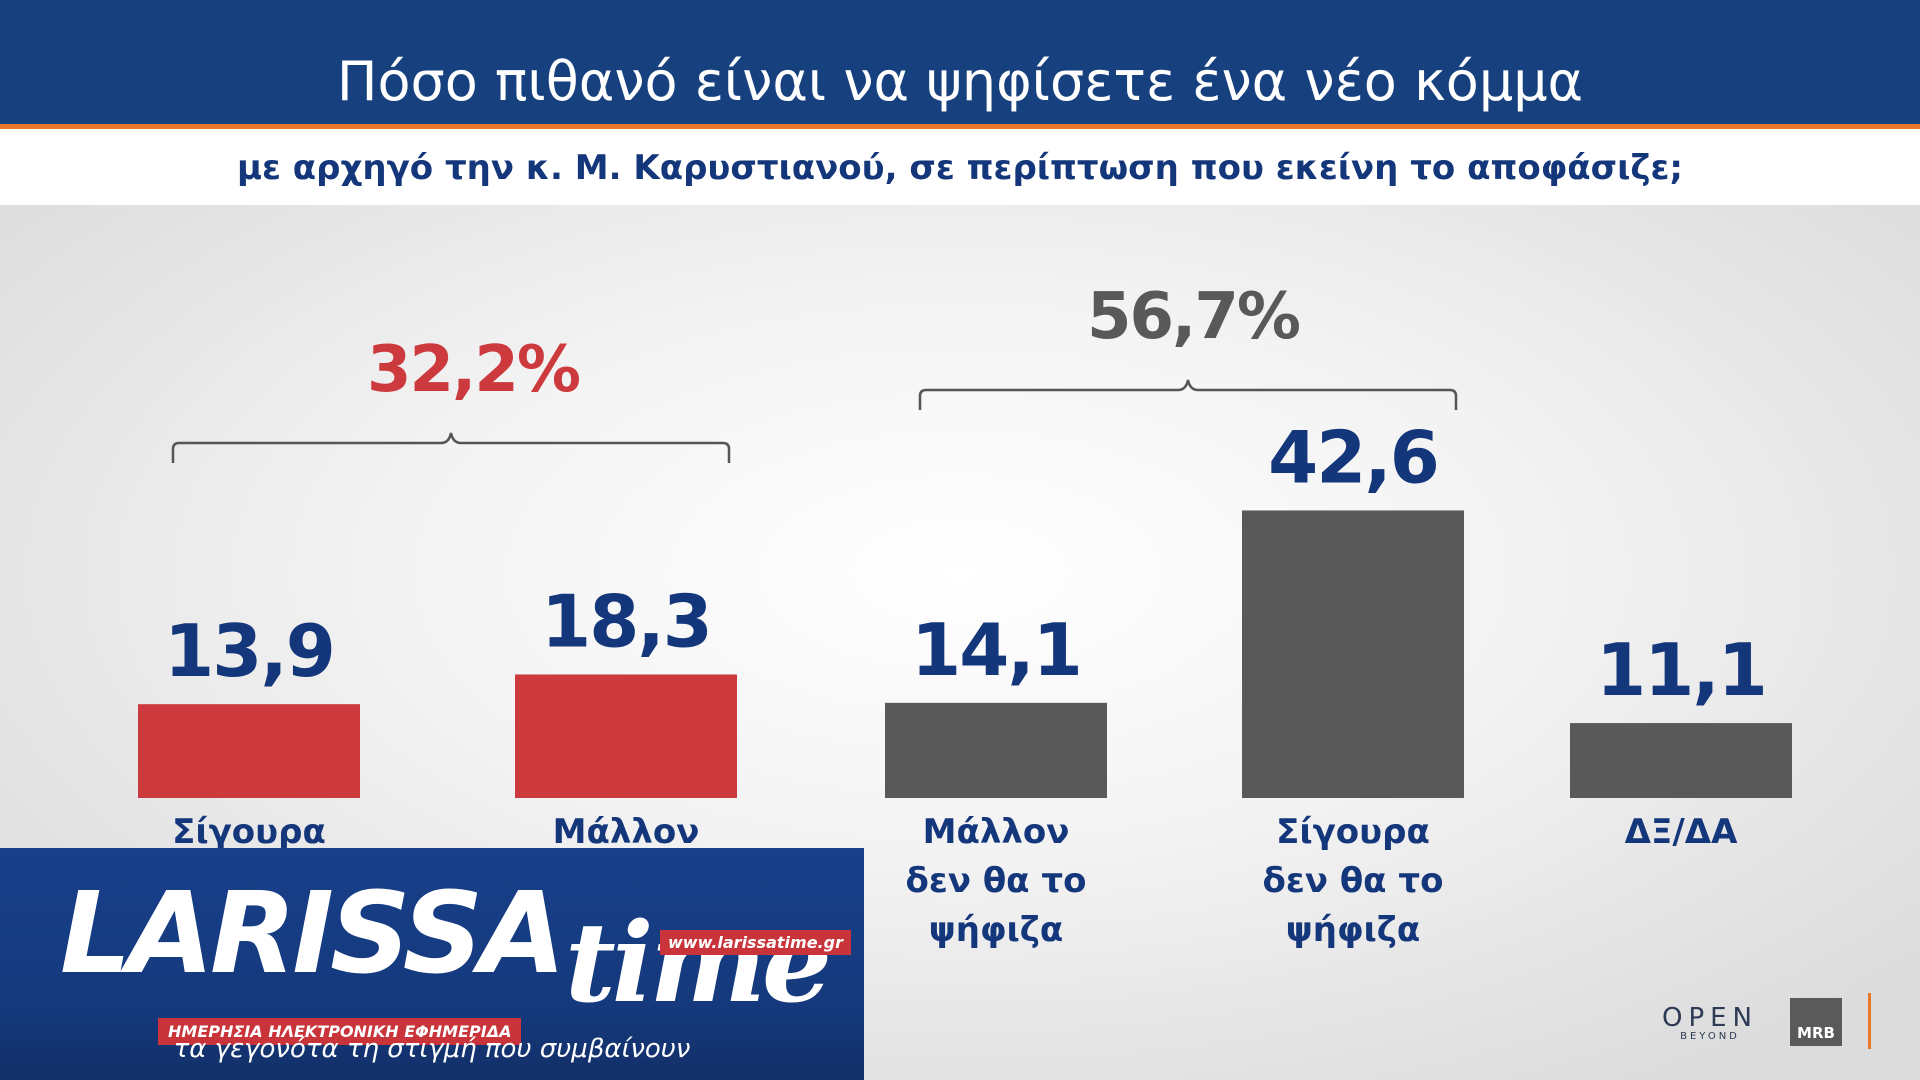  What do you see at coordinates (1353, 930) in the screenshot?
I see `category-label-4-line-3: ψήφιζα` at bounding box center [1353, 930].